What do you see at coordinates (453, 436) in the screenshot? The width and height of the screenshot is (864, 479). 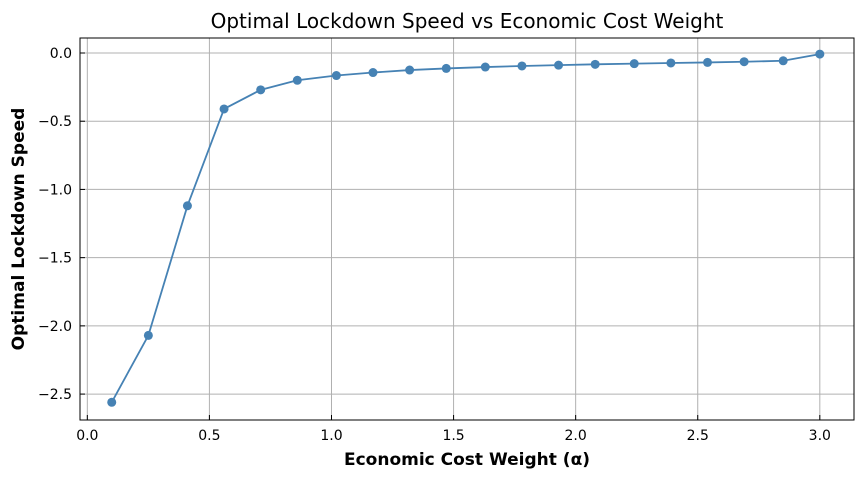 I see `x-tick-label: 1.5` at bounding box center [453, 436].